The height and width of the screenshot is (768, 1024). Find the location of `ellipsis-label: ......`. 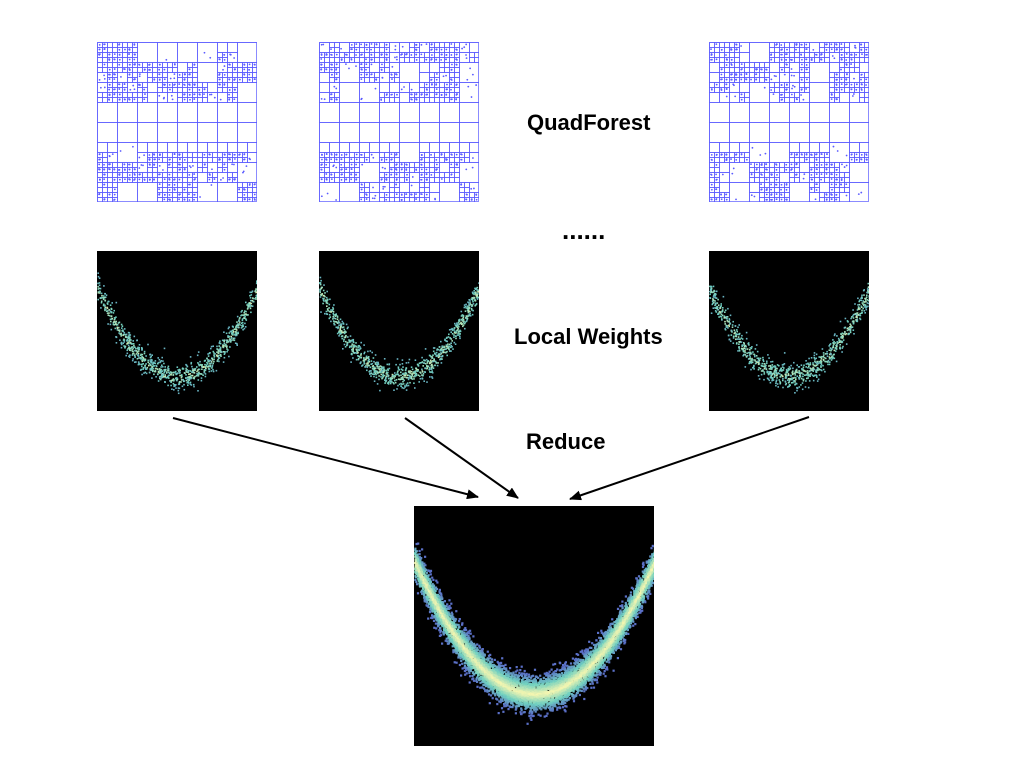

ellipsis-label: ...... is located at coordinates (584, 230).